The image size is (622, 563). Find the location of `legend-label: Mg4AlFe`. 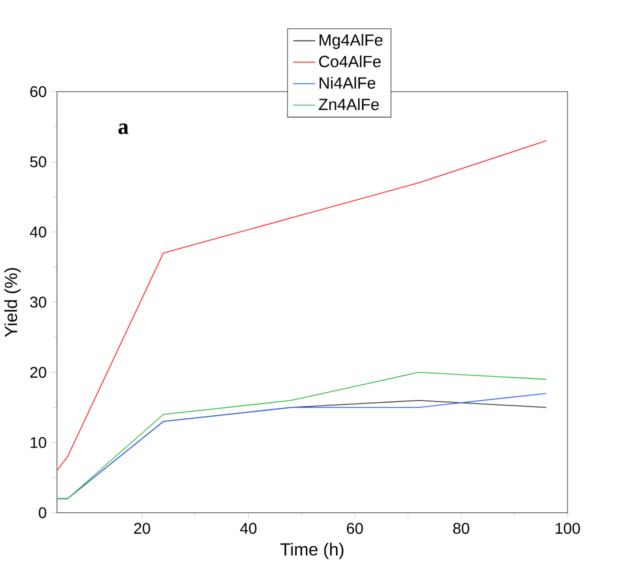

legend-label: Mg4AlFe is located at coordinates (351, 41).